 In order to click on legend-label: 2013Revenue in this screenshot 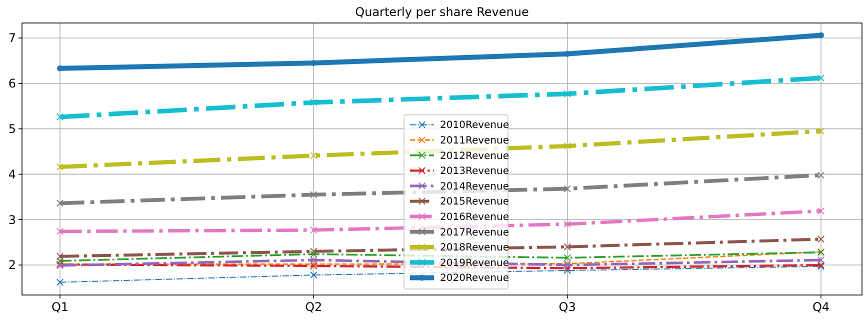, I will do `click(474, 172)`.